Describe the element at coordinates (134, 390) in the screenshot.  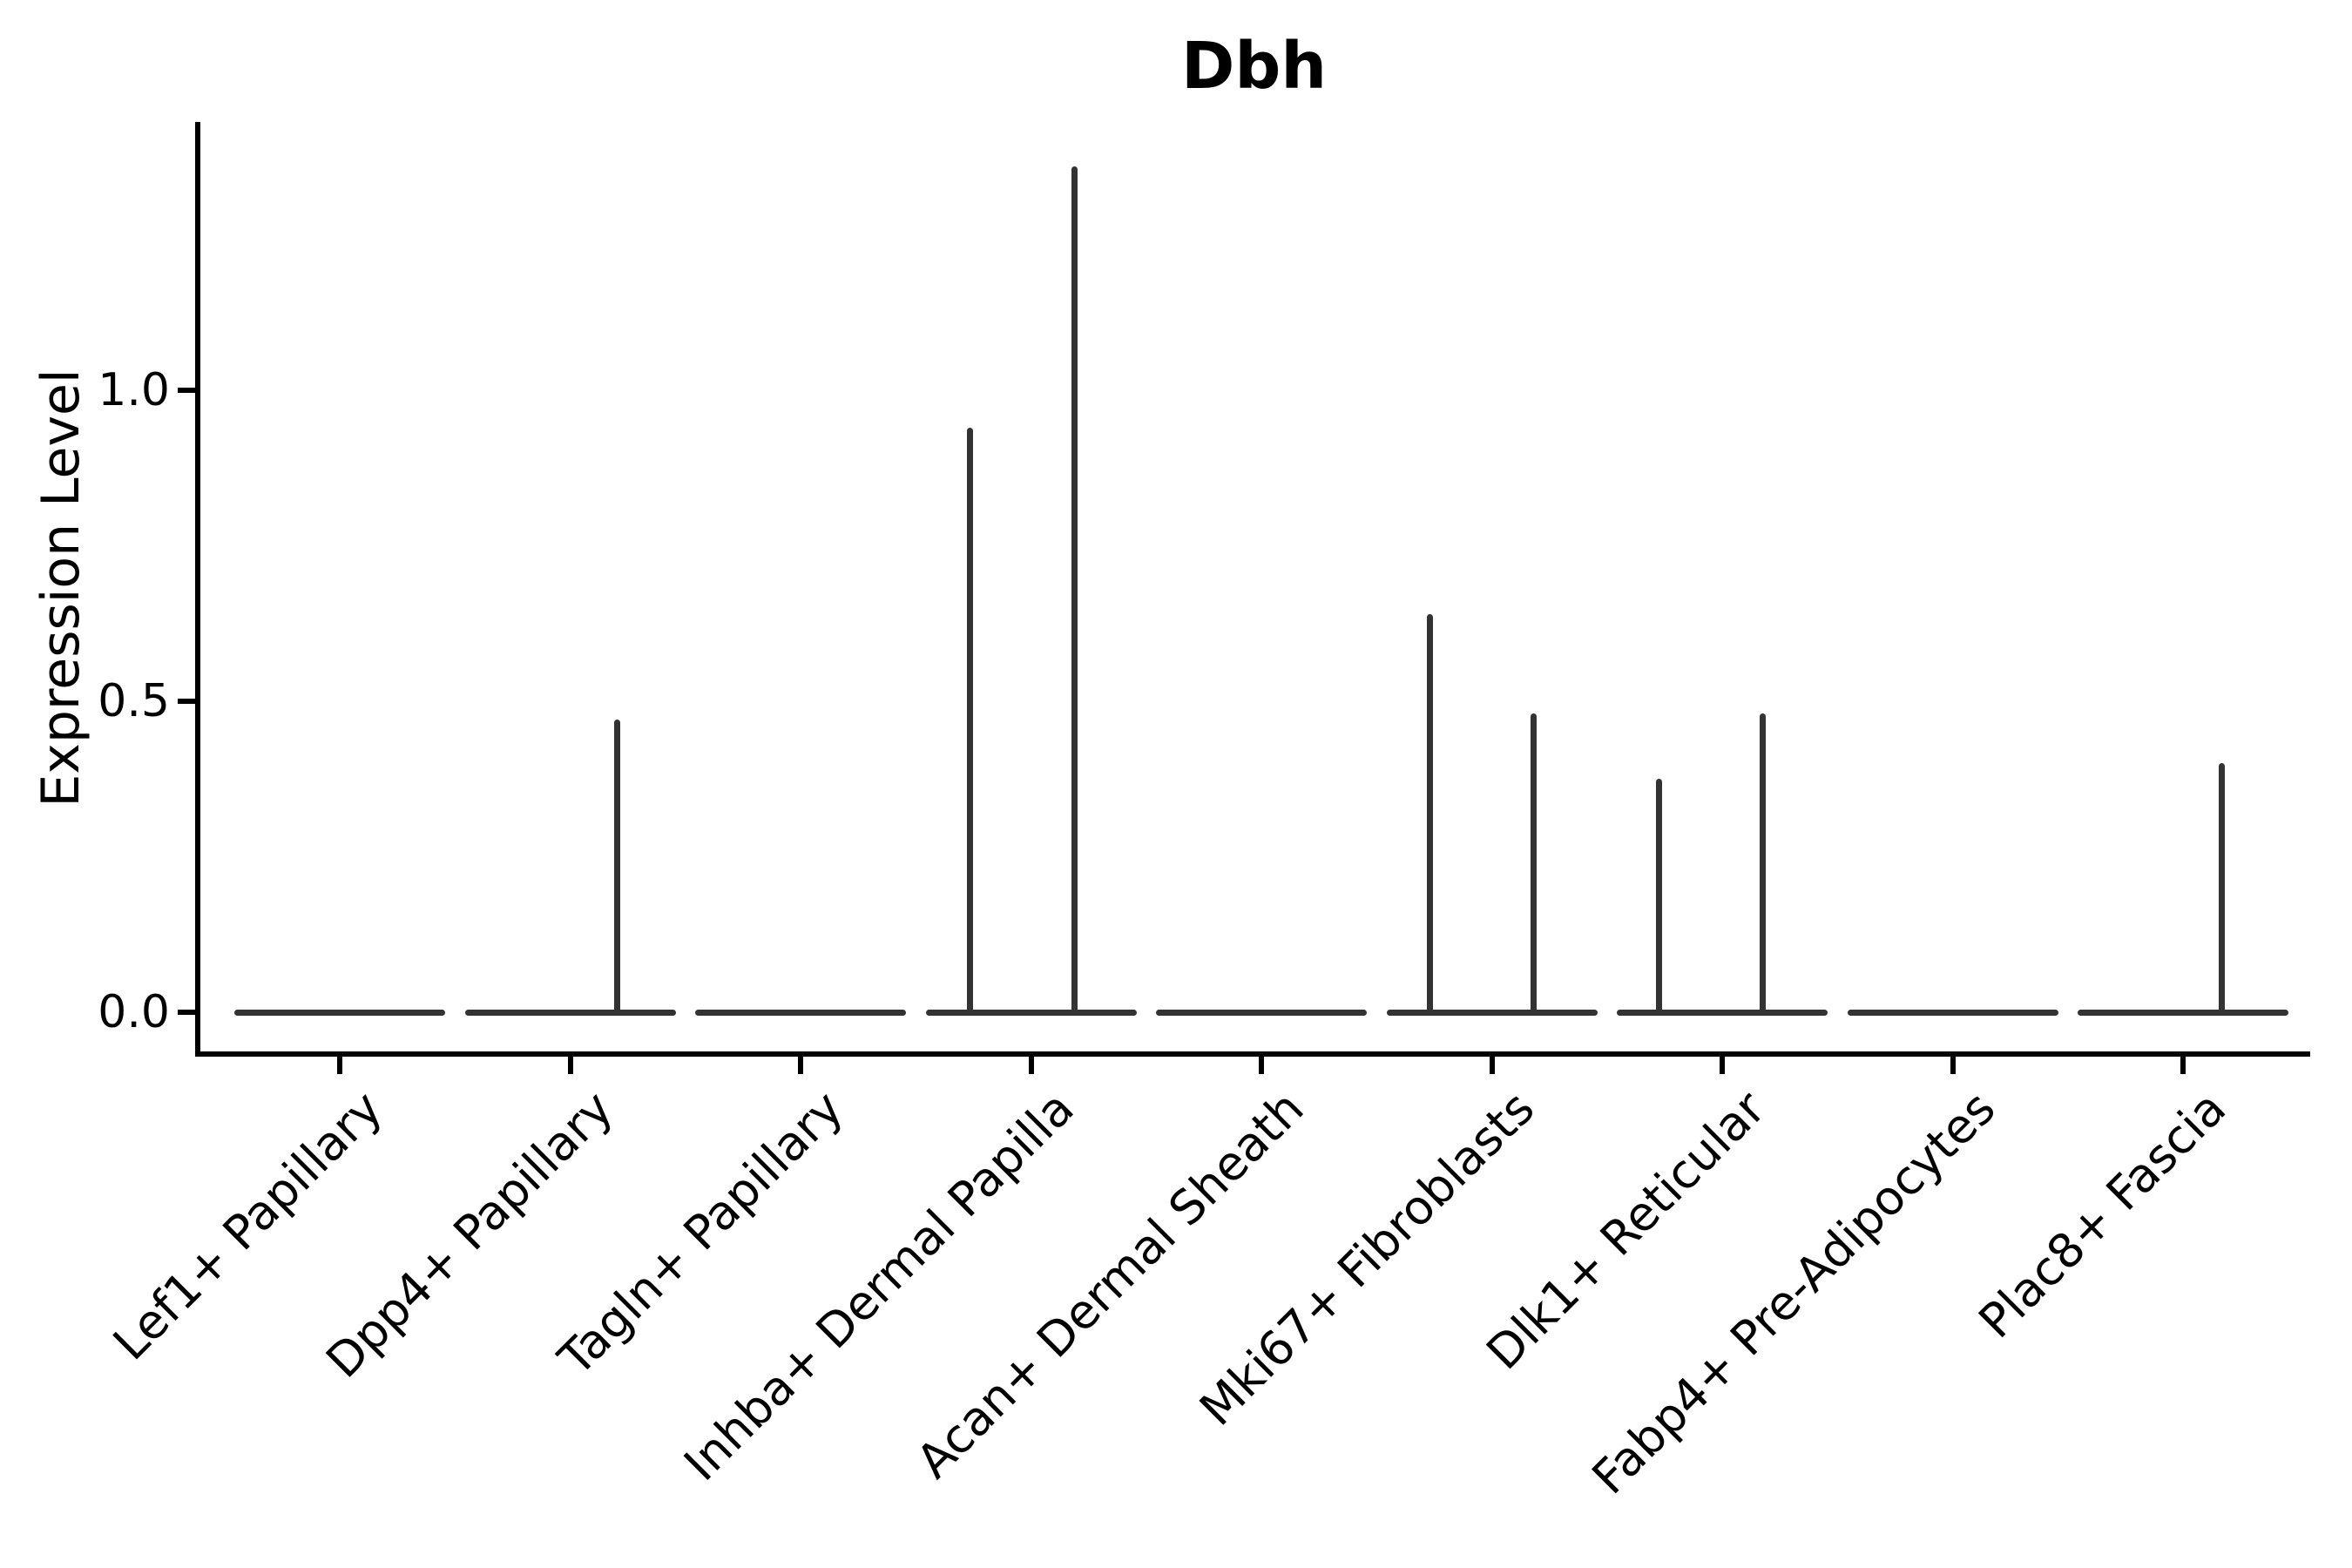
I see `y-tick-label: 1.0` at that location.